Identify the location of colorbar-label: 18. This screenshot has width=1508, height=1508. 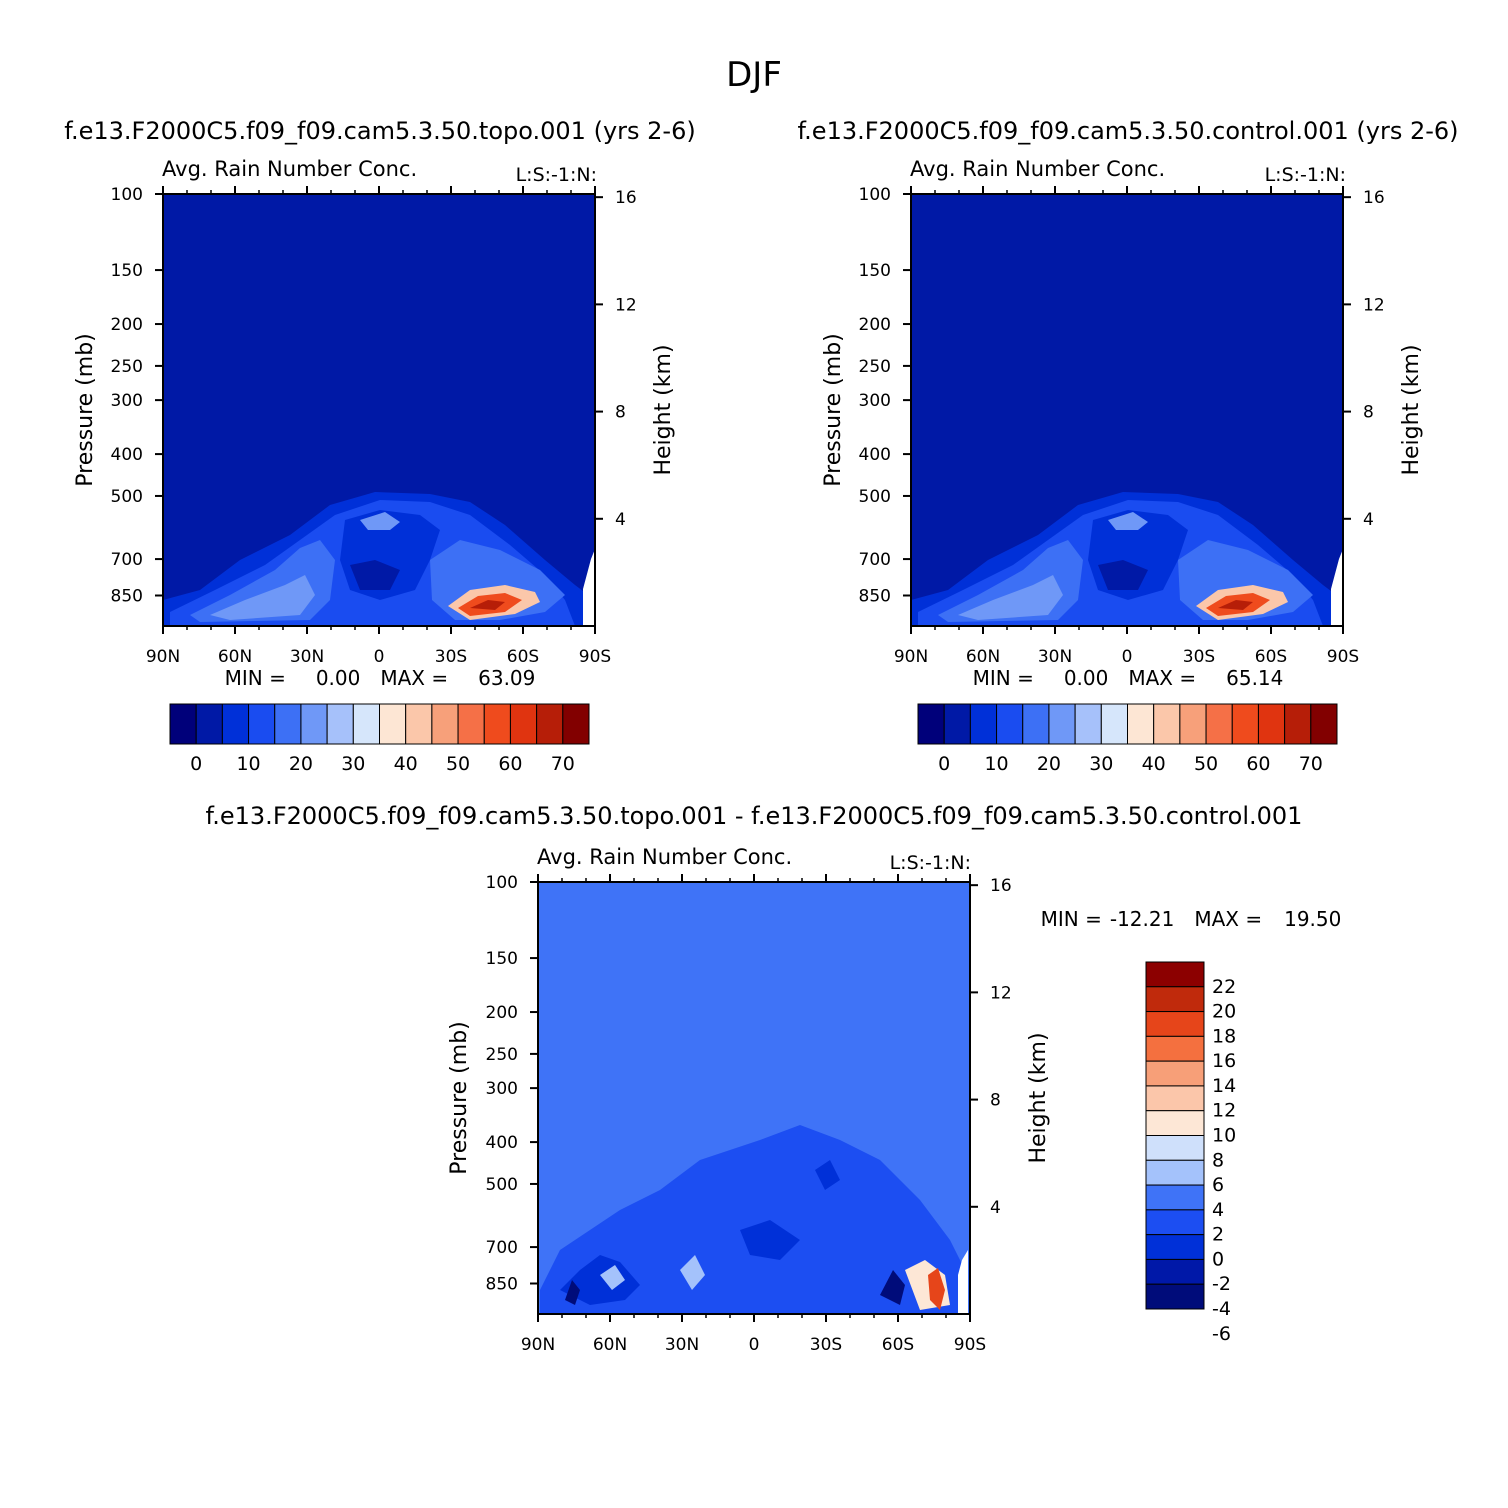
(1224, 1036).